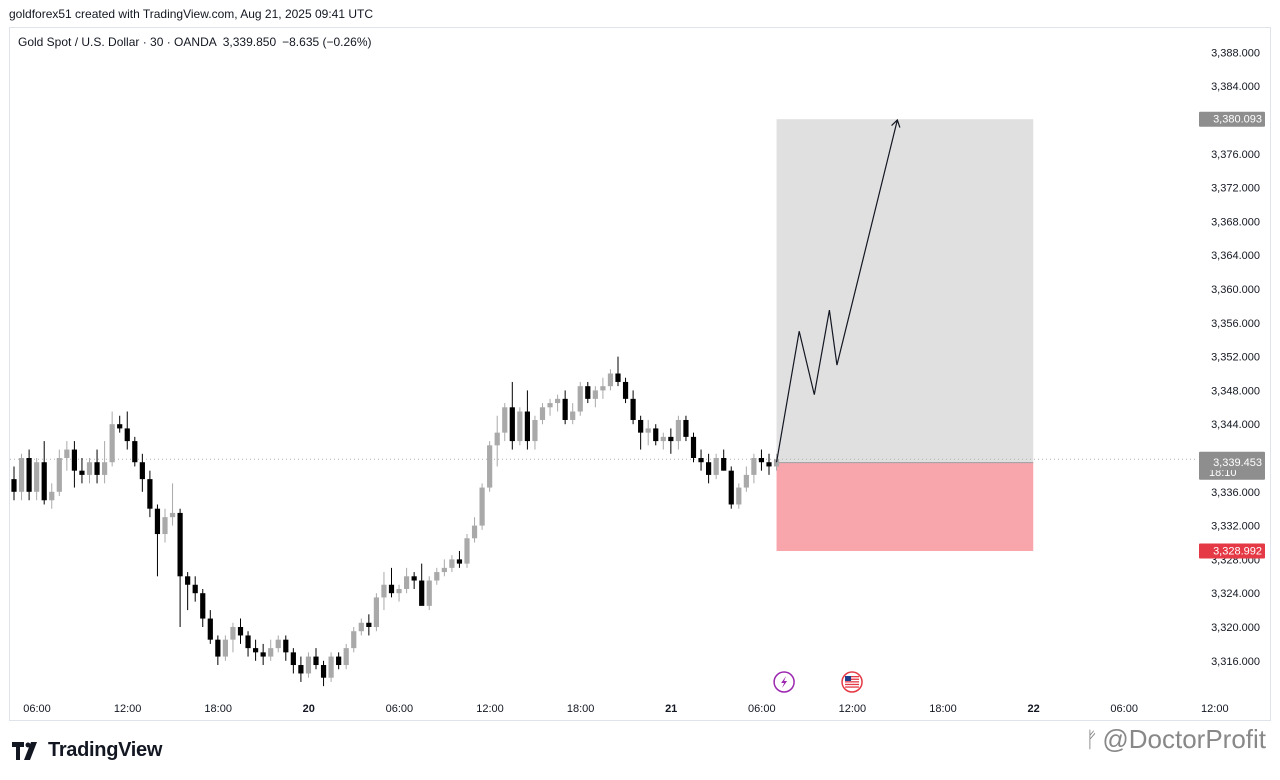  I want to click on projection-path, so click(836, 291).